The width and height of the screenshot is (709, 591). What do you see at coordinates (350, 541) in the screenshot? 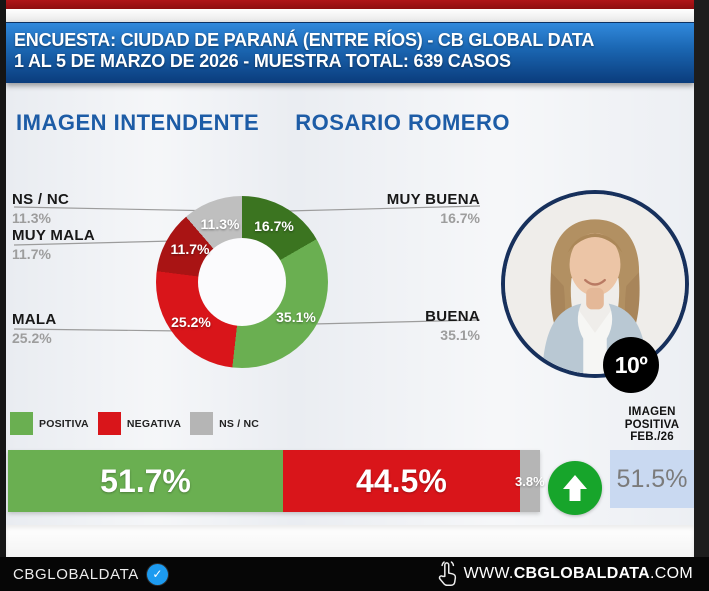
I see `bottom-white-strip` at bounding box center [350, 541].